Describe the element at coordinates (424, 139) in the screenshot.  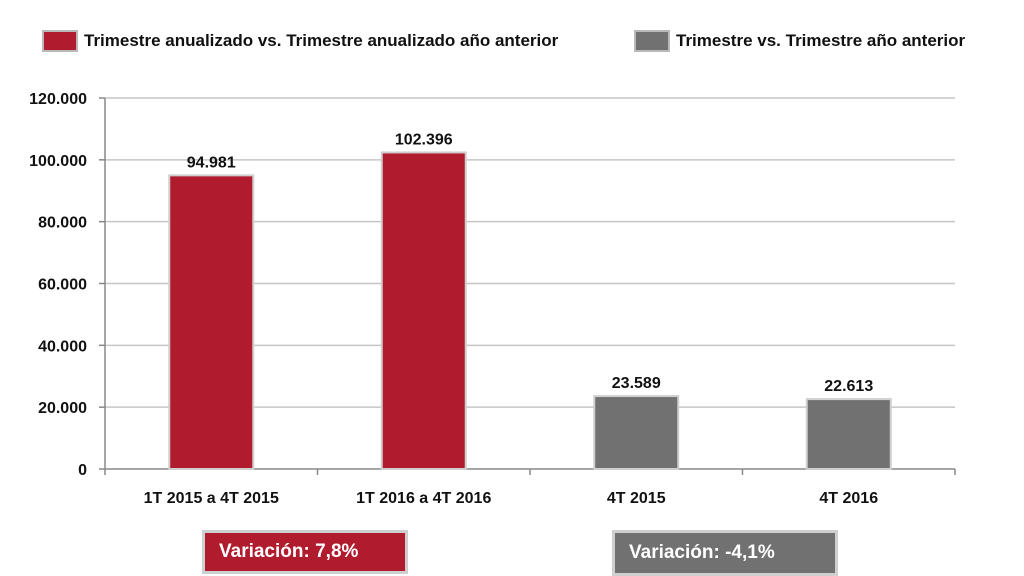
I see `data-label: 102.396` at that location.